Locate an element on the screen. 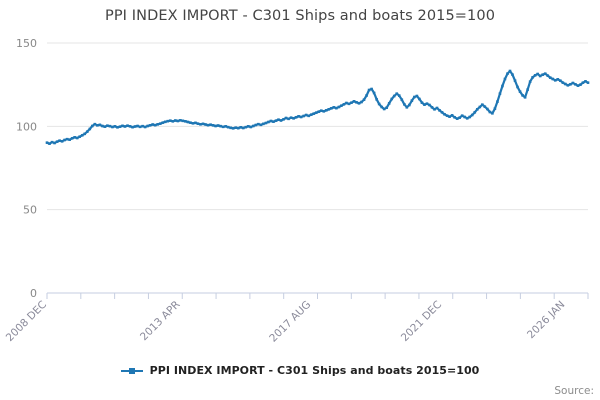 The width and height of the screenshot is (600, 400). x-axis-tick-labels: 2008 DEC 2013 APR 2017 AUG 2021 DEC 2026 JAN is located at coordinates (286, 322).